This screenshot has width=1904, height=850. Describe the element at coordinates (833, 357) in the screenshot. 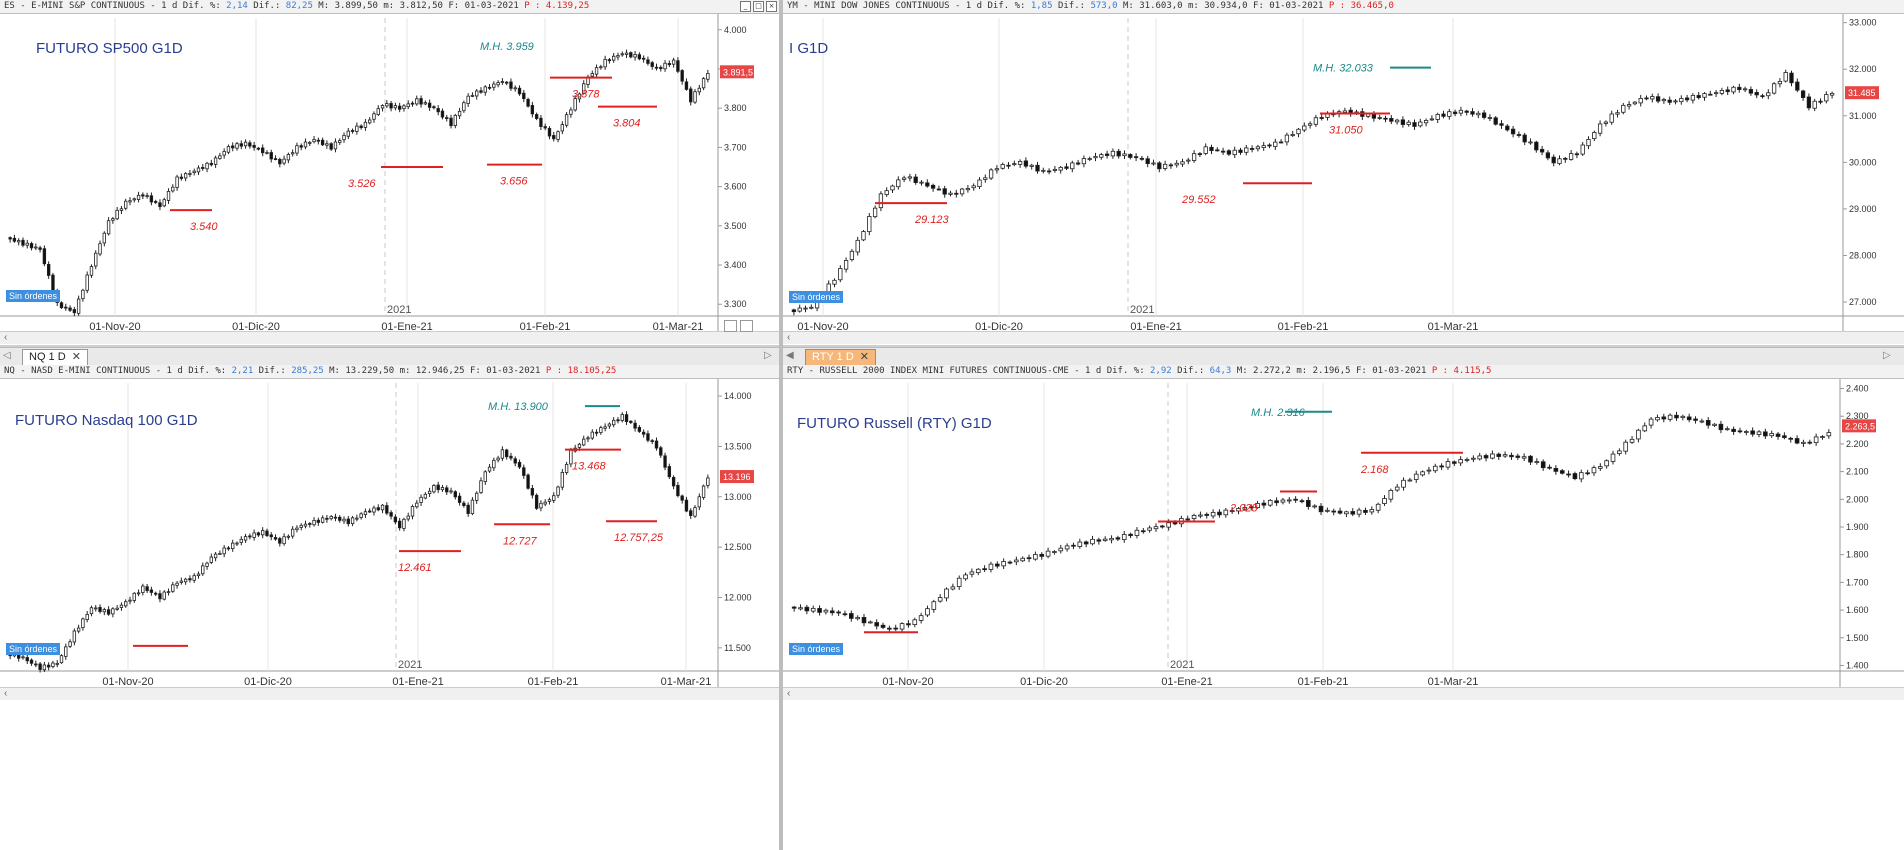

I see `tab-label: RTY 1 D` at that location.